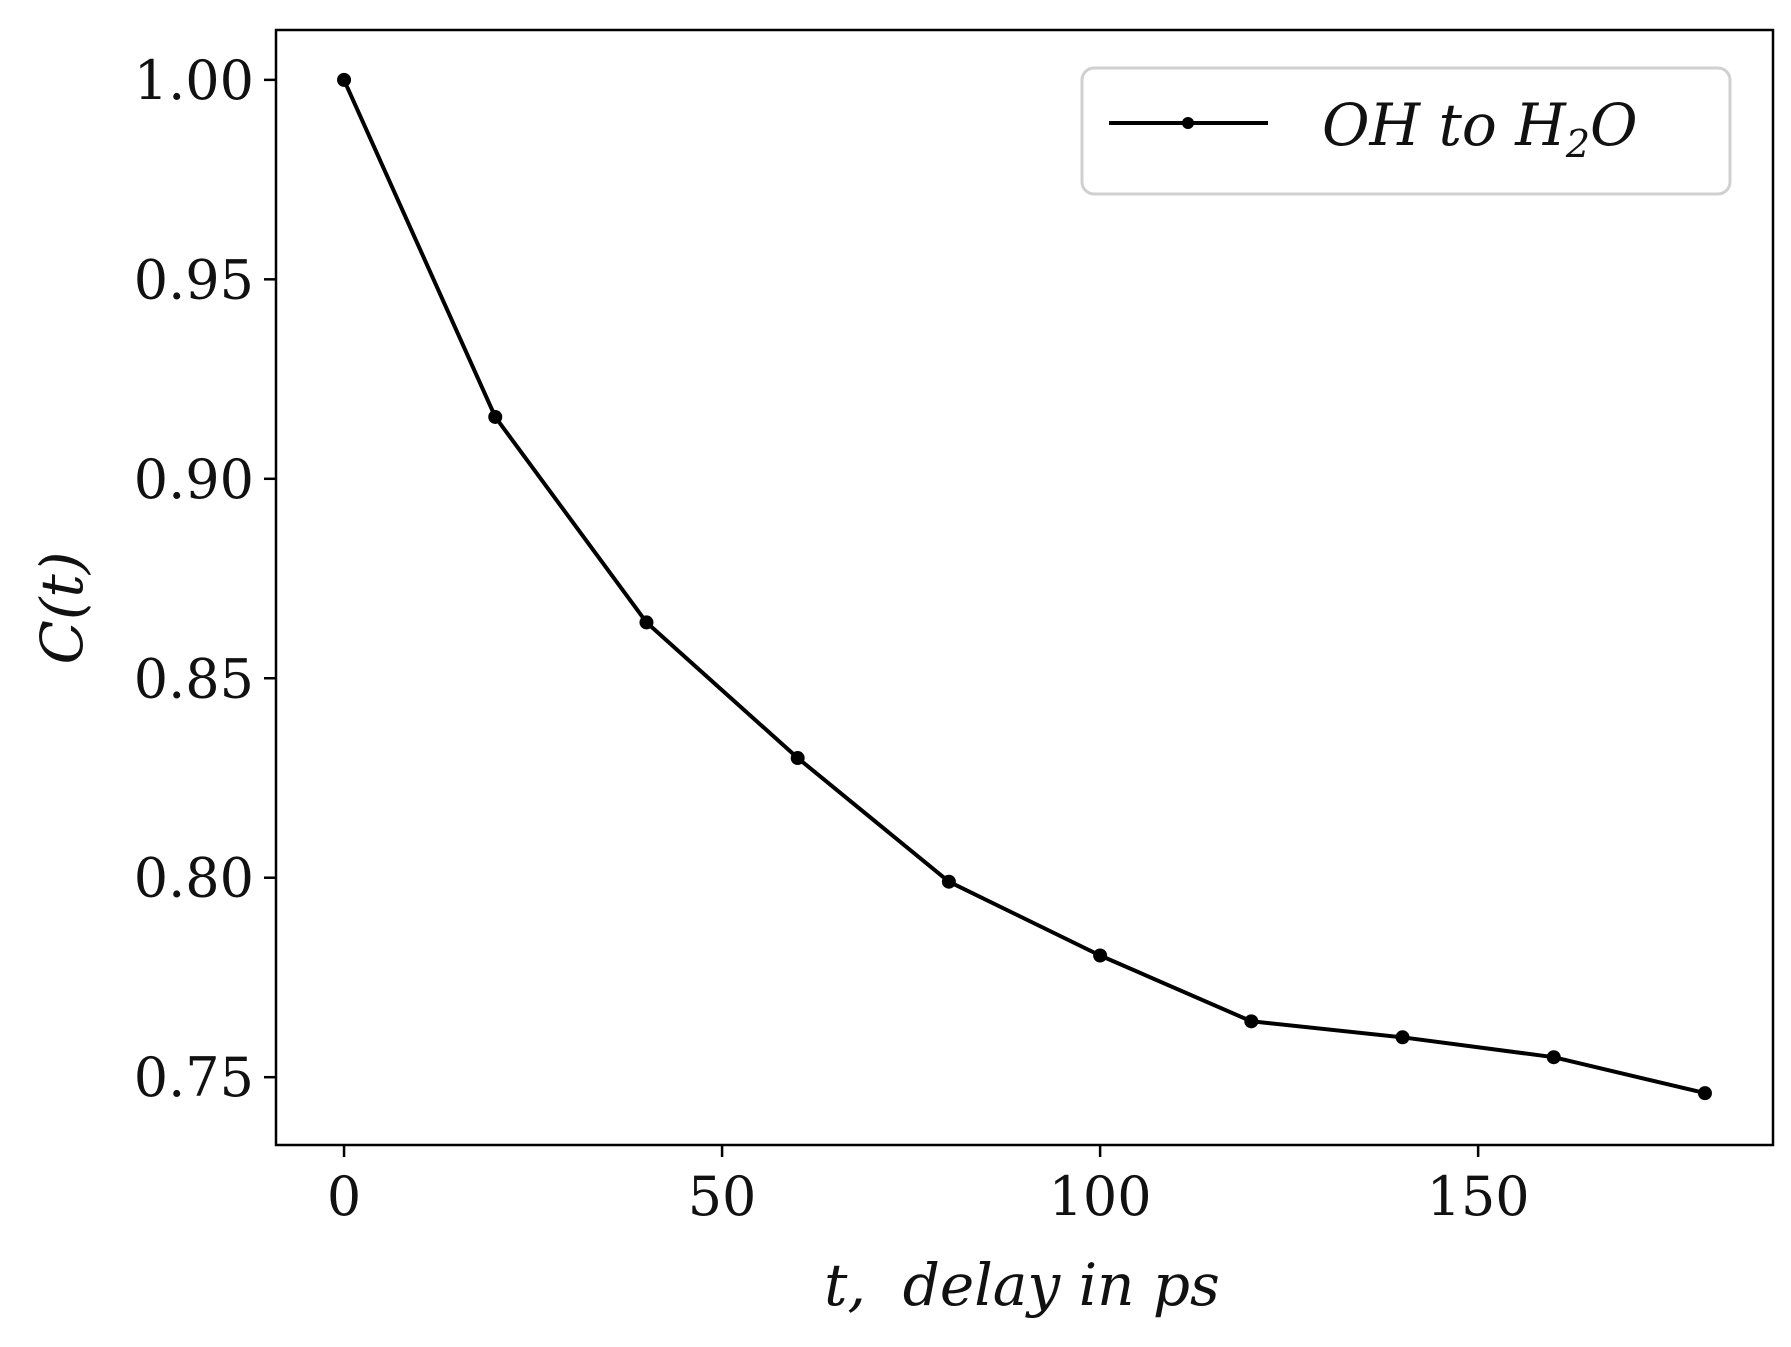  Describe the element at coordinates (1022, 1285) in the screenshot. I see `x-axis-title: t, delay in ps` at that location.